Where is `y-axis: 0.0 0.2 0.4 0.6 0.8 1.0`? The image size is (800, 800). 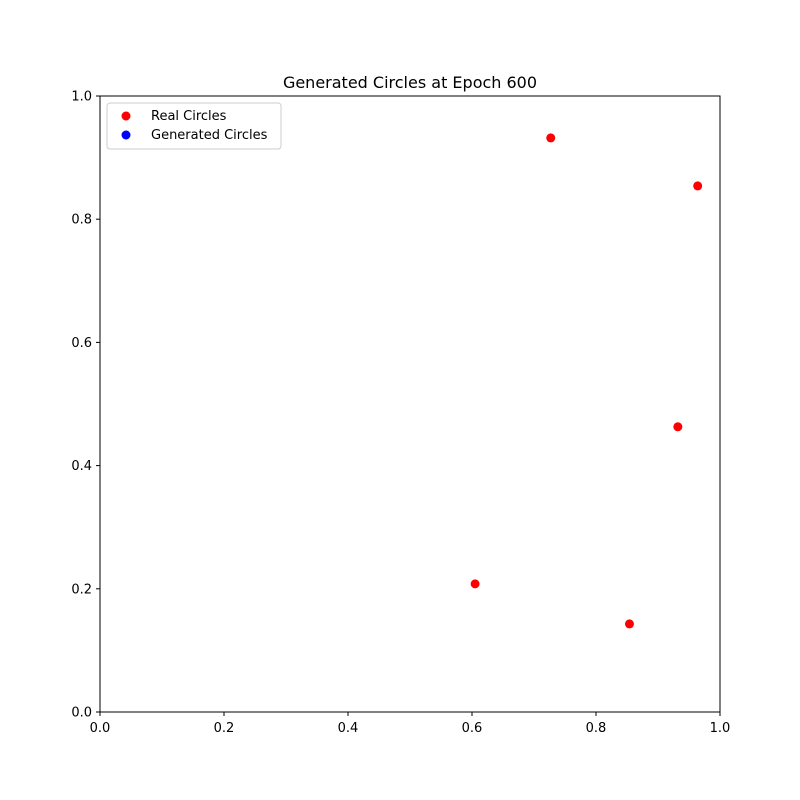 y-axis: 0.0 0.2 0.4 0.6 0.8 1.0 is located at coordinates (85, 405).